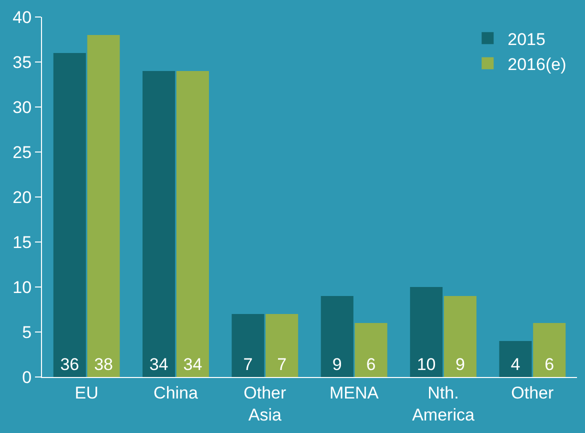 The image size is (585, 433). Describe the element at coordinates (22, 197) in the screenshot. I see `y-tick-label: 20` at that location.